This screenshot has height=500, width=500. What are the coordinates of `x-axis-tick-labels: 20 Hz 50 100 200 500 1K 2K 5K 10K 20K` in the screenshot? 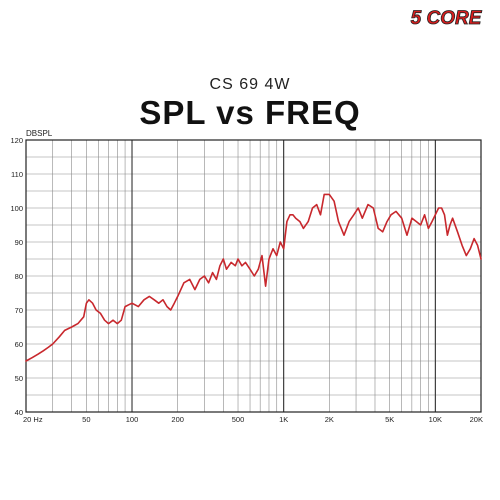 It's located at (253, 419).